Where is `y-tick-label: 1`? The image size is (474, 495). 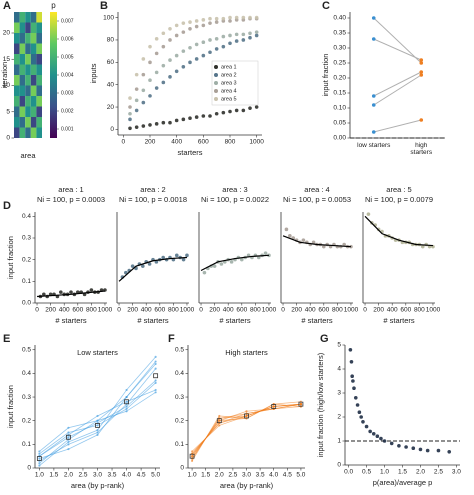 y-tick-label: 1 is located at coordinates (339, 441).